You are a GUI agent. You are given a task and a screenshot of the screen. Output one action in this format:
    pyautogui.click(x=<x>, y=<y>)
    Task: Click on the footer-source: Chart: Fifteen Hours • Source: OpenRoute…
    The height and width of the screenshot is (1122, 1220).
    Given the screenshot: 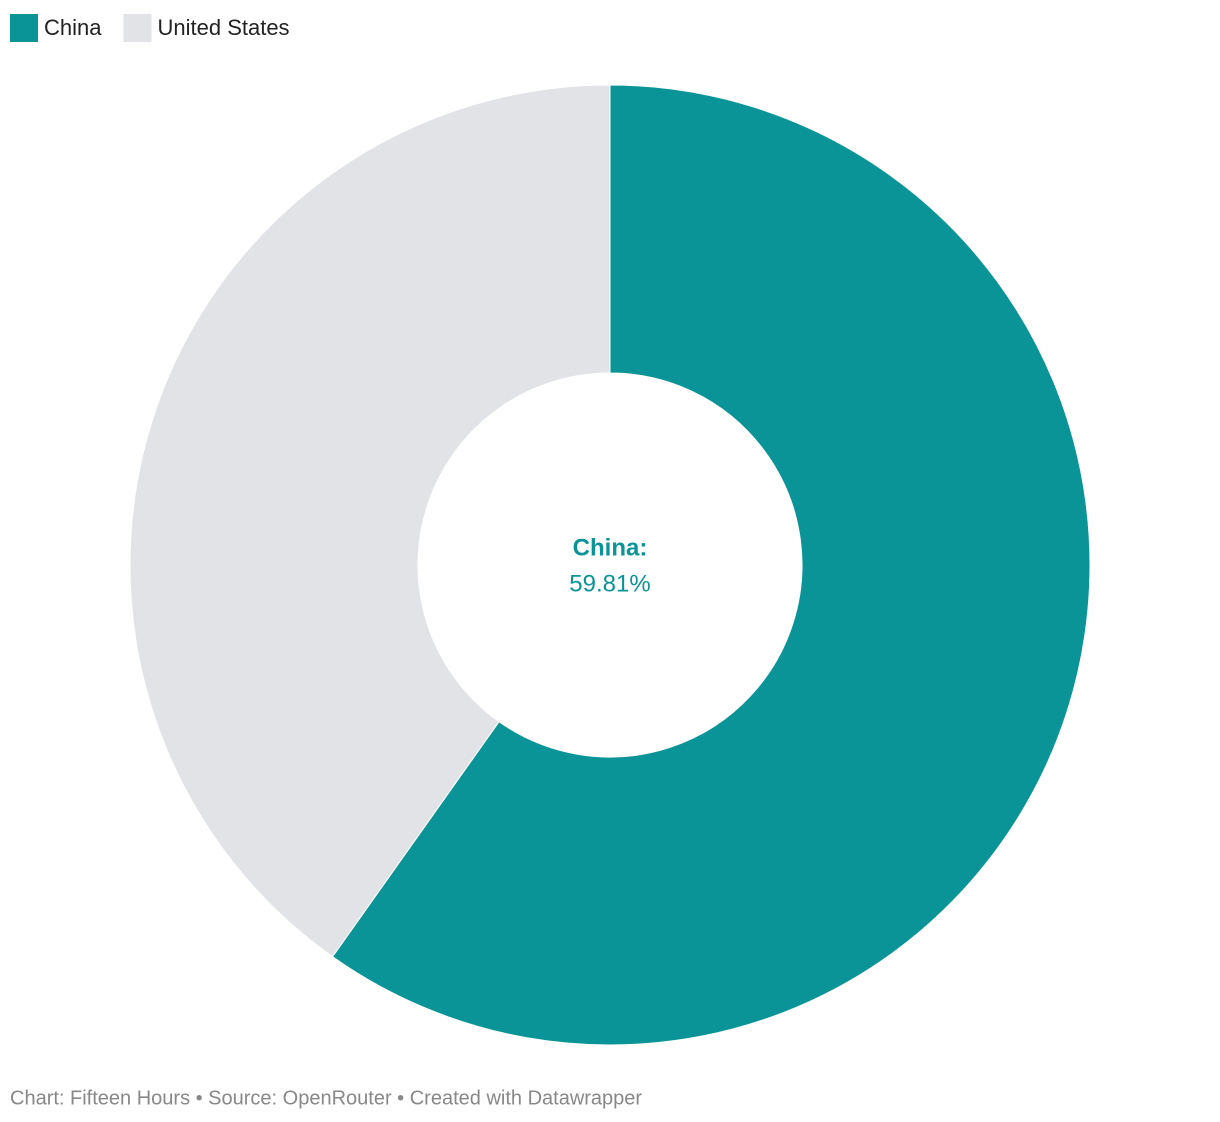 What is the action you would take?
    pyautogui.click(x=326, y=1098)
    